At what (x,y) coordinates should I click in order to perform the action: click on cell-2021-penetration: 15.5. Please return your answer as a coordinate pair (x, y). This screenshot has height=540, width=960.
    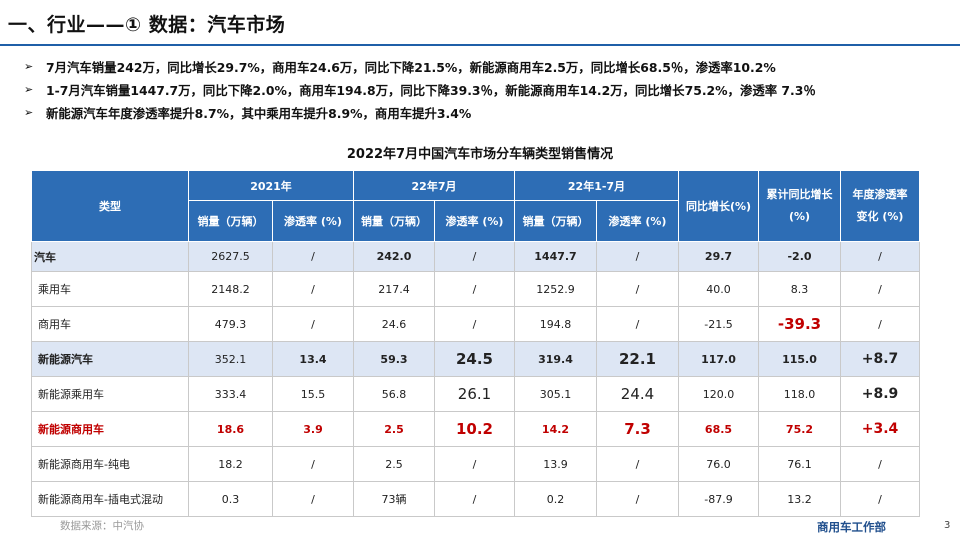
    Looking at the image, I should click on (313, 394).